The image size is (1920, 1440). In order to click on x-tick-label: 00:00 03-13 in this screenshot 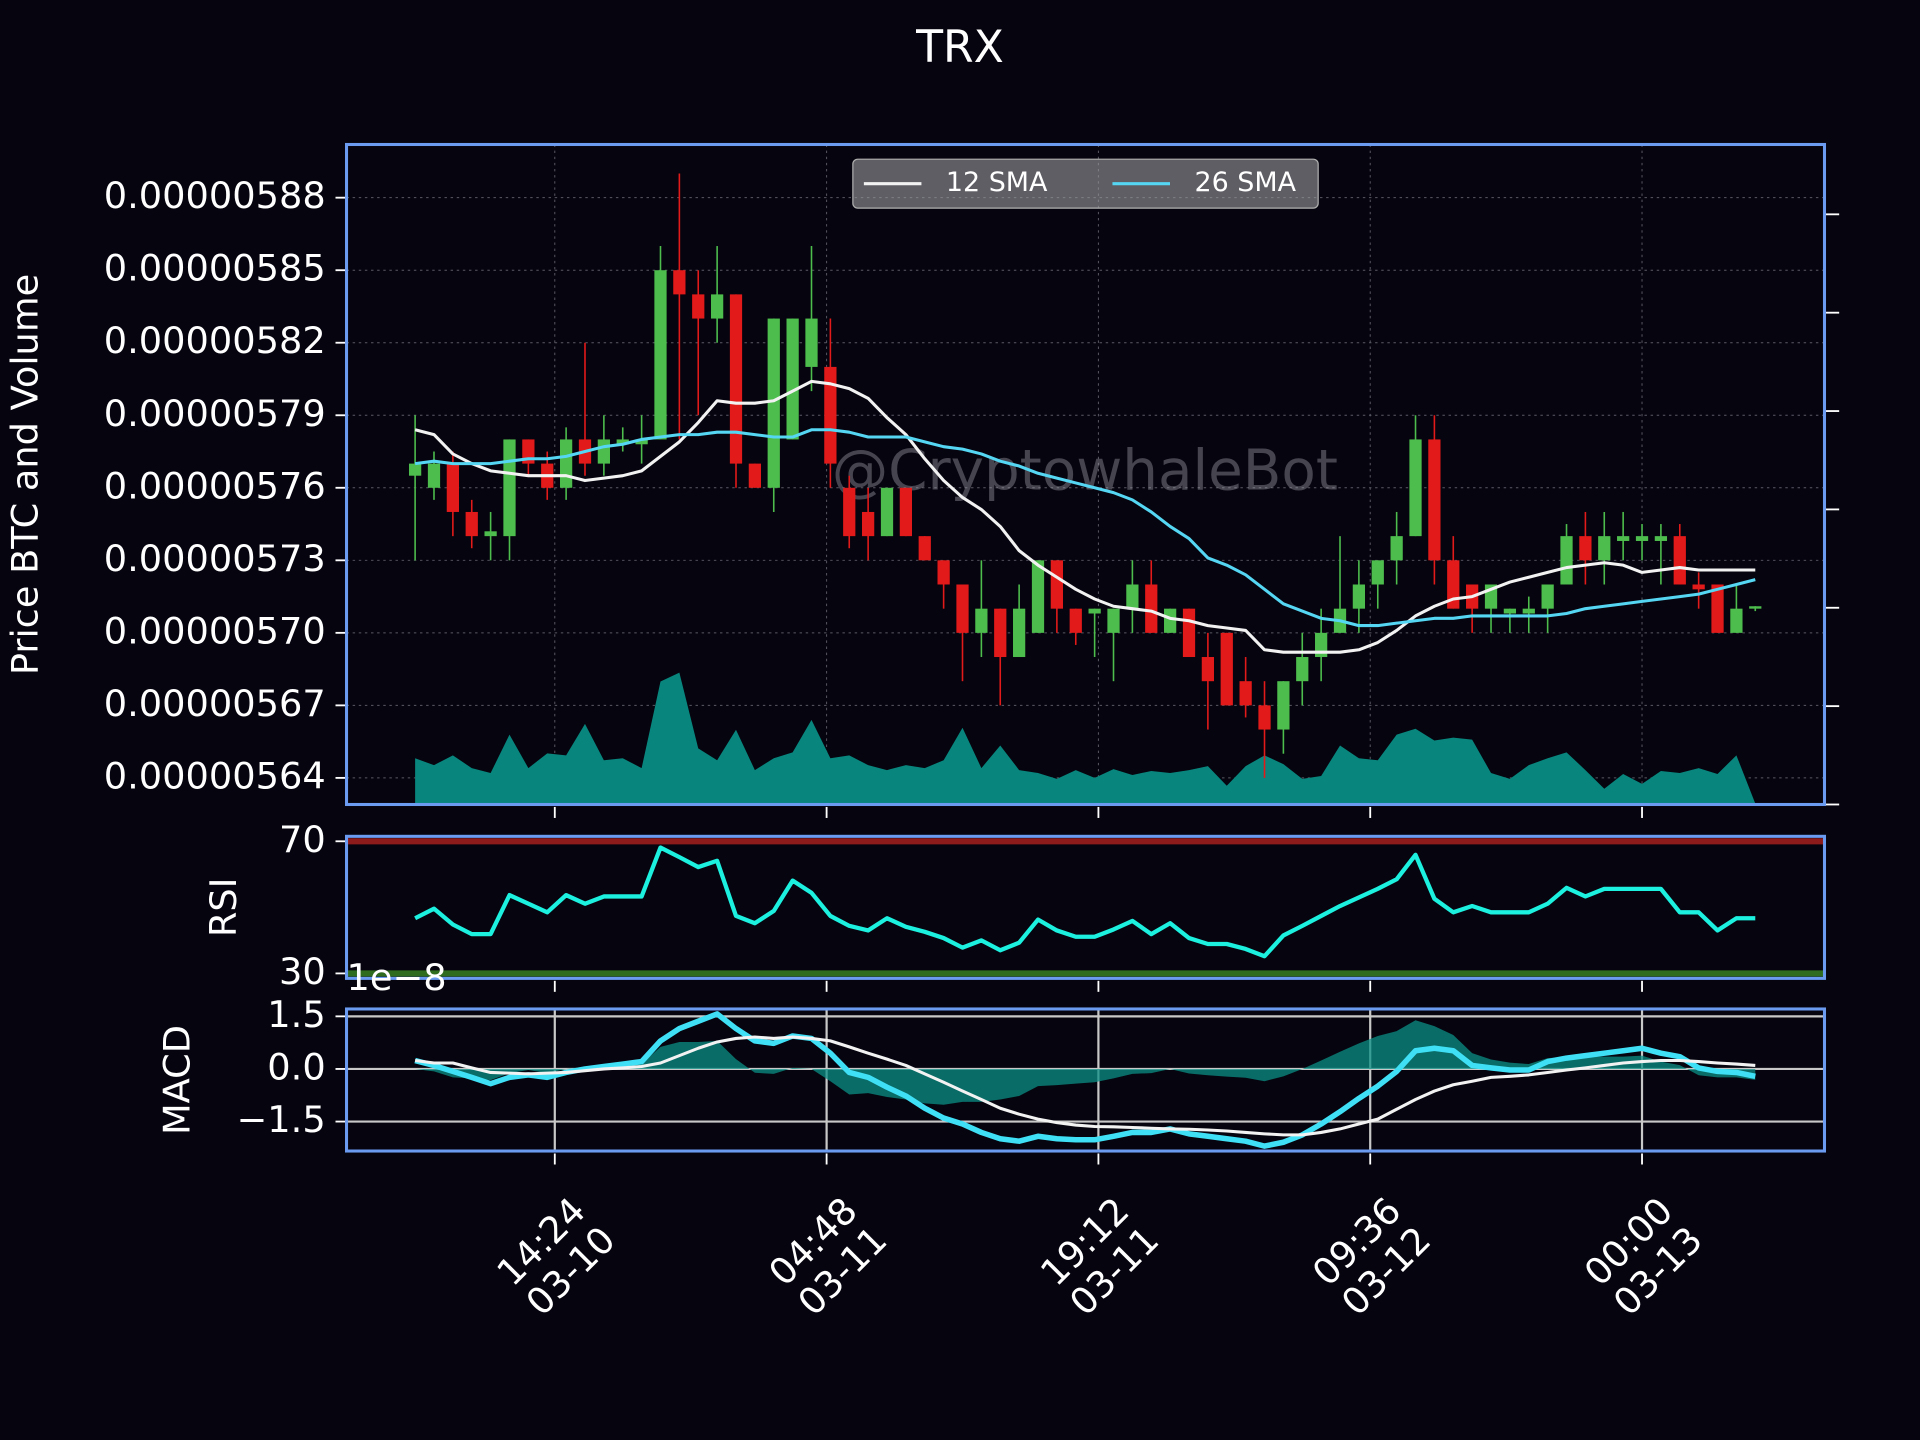, I will do `click(1644, 1257)`.